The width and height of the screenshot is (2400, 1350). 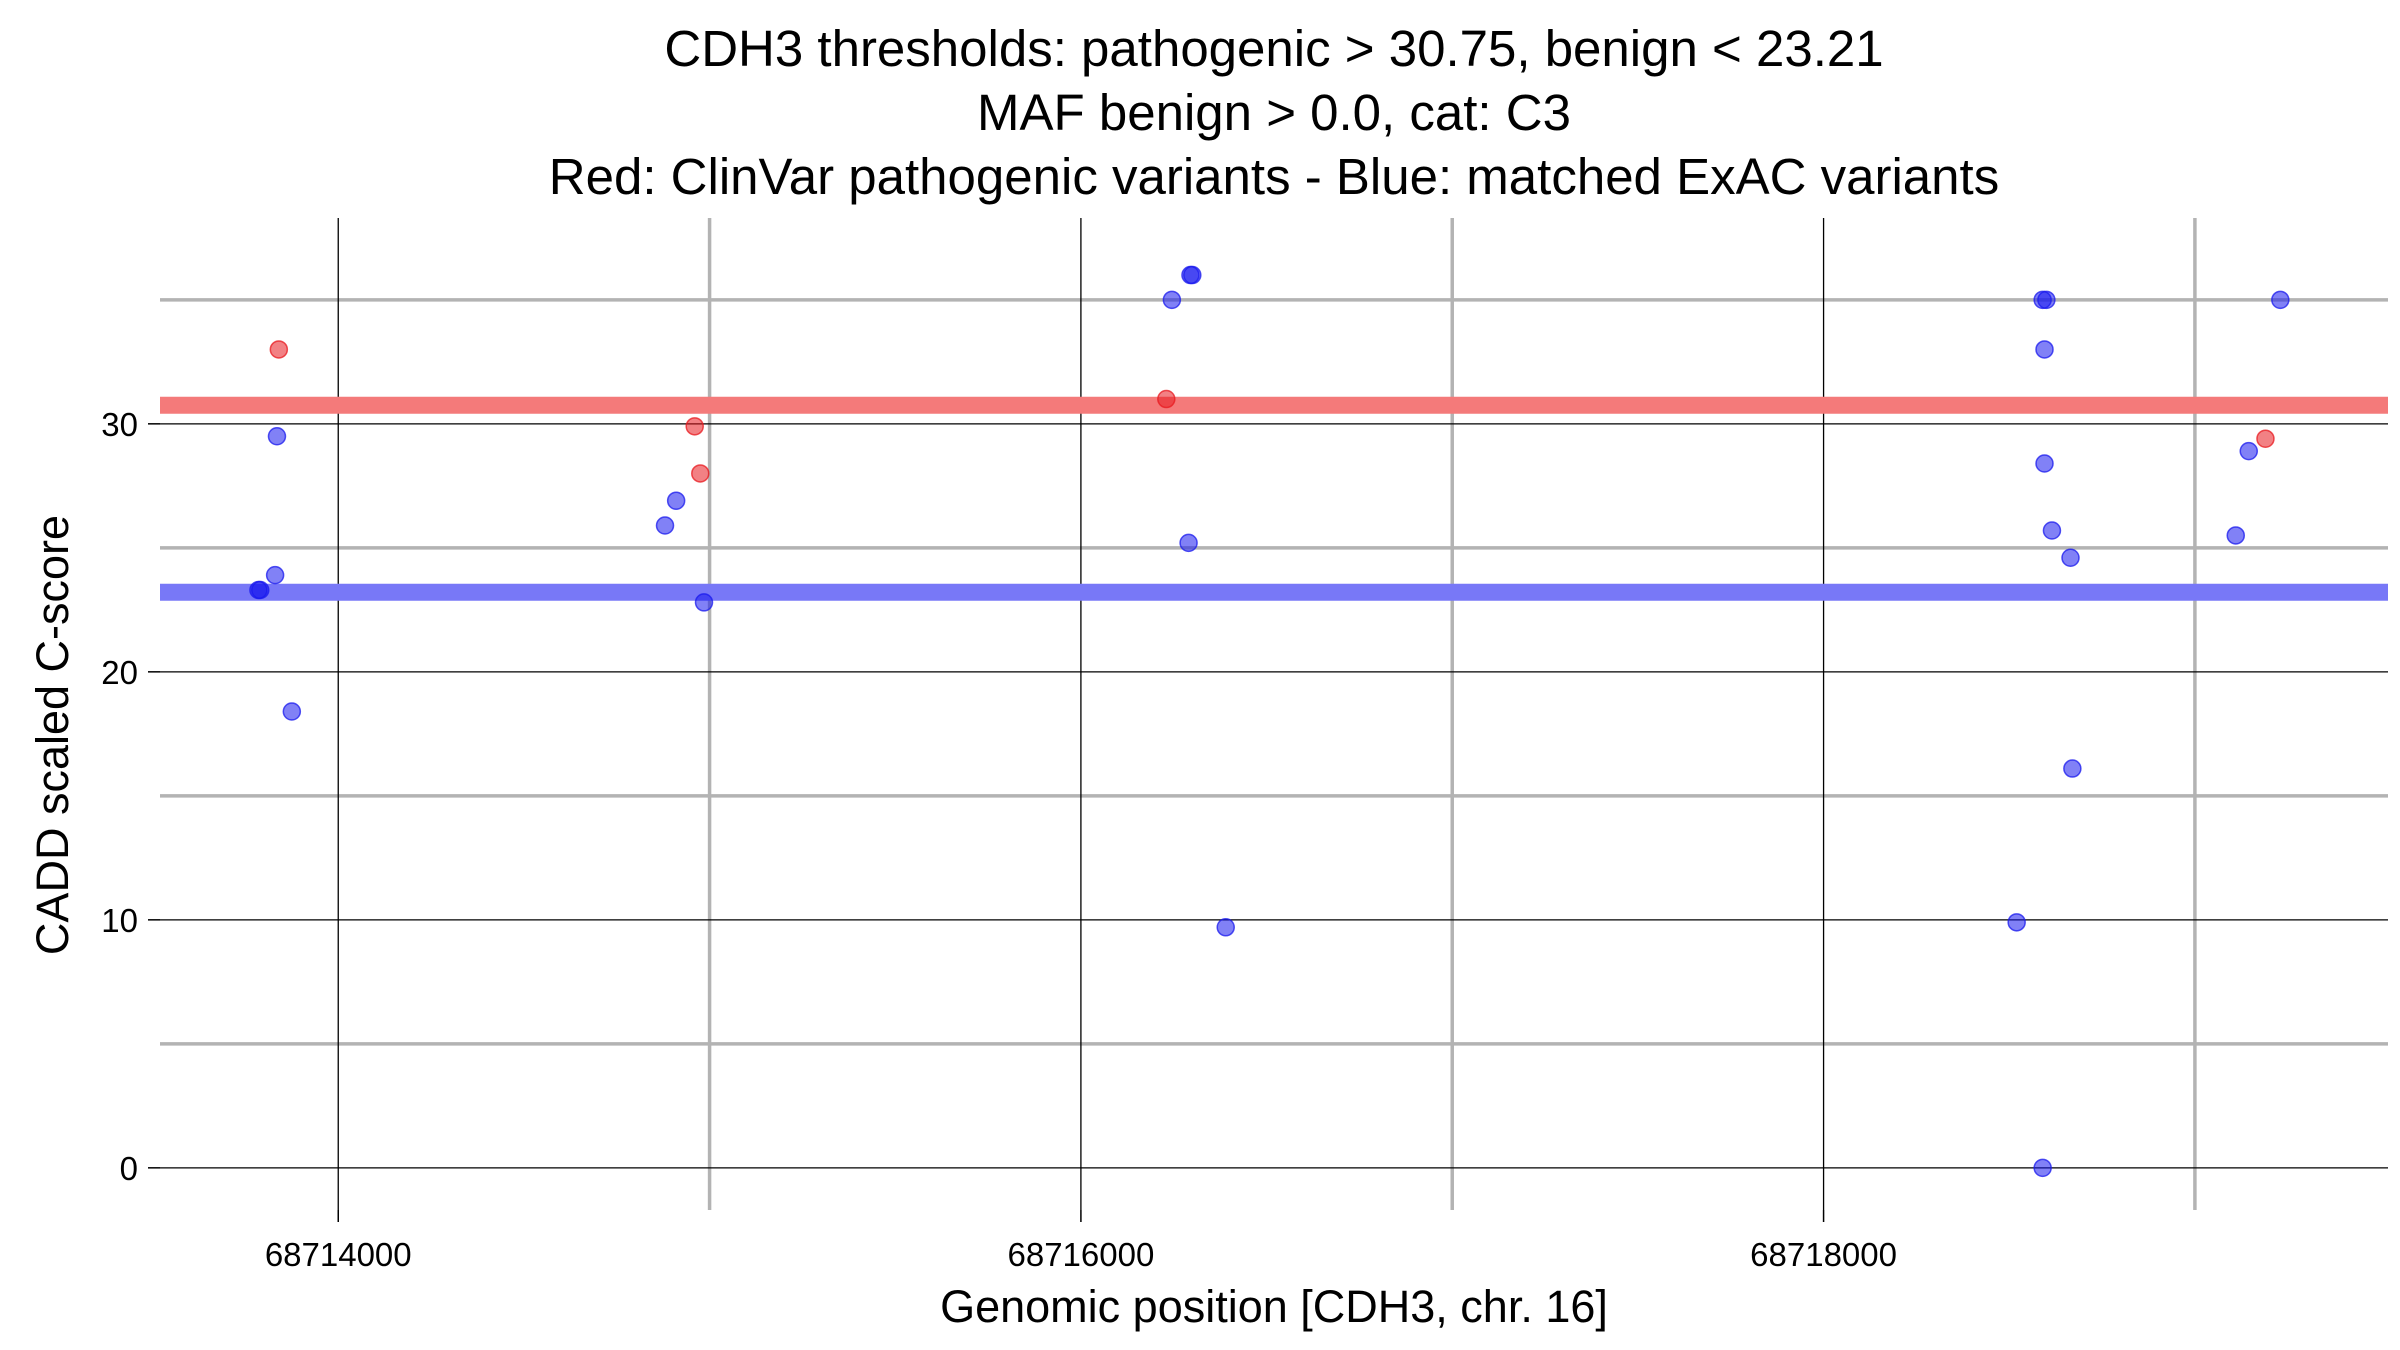 What do you see at coordinates (1080, 1254) in the screenshot?
I see `x-tick-label: 68716000` at bounding box center [1080, 1254].